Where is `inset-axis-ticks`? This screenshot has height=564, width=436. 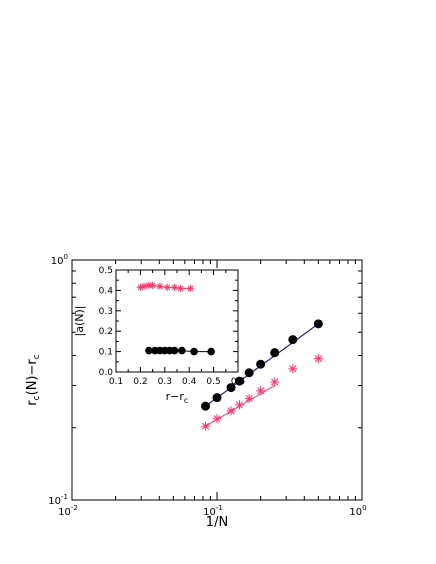
inset-axis-ticks is located at coordinates (177, 321).